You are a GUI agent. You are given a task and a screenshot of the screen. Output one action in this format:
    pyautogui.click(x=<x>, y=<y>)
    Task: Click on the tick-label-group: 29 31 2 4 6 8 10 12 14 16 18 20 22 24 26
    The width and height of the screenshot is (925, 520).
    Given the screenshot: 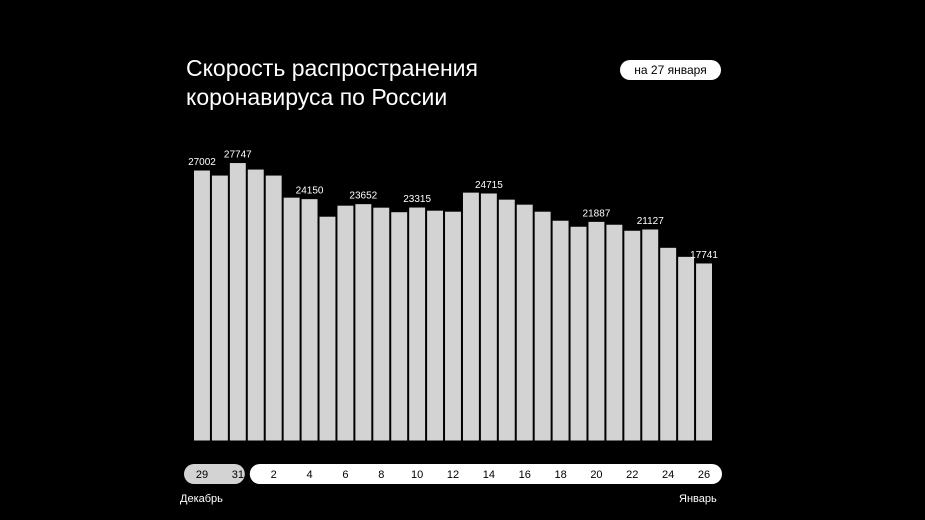 What is the action you would take?
    pyautogui.click(x=453, y=475)
    